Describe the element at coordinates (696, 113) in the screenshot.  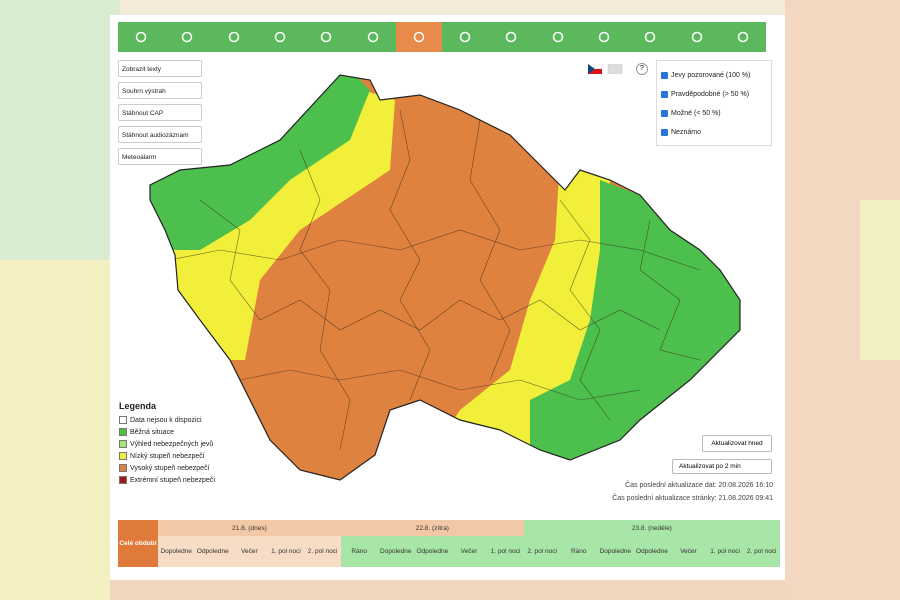
I see `filter-label: Možné (< 50 %)` at that location.